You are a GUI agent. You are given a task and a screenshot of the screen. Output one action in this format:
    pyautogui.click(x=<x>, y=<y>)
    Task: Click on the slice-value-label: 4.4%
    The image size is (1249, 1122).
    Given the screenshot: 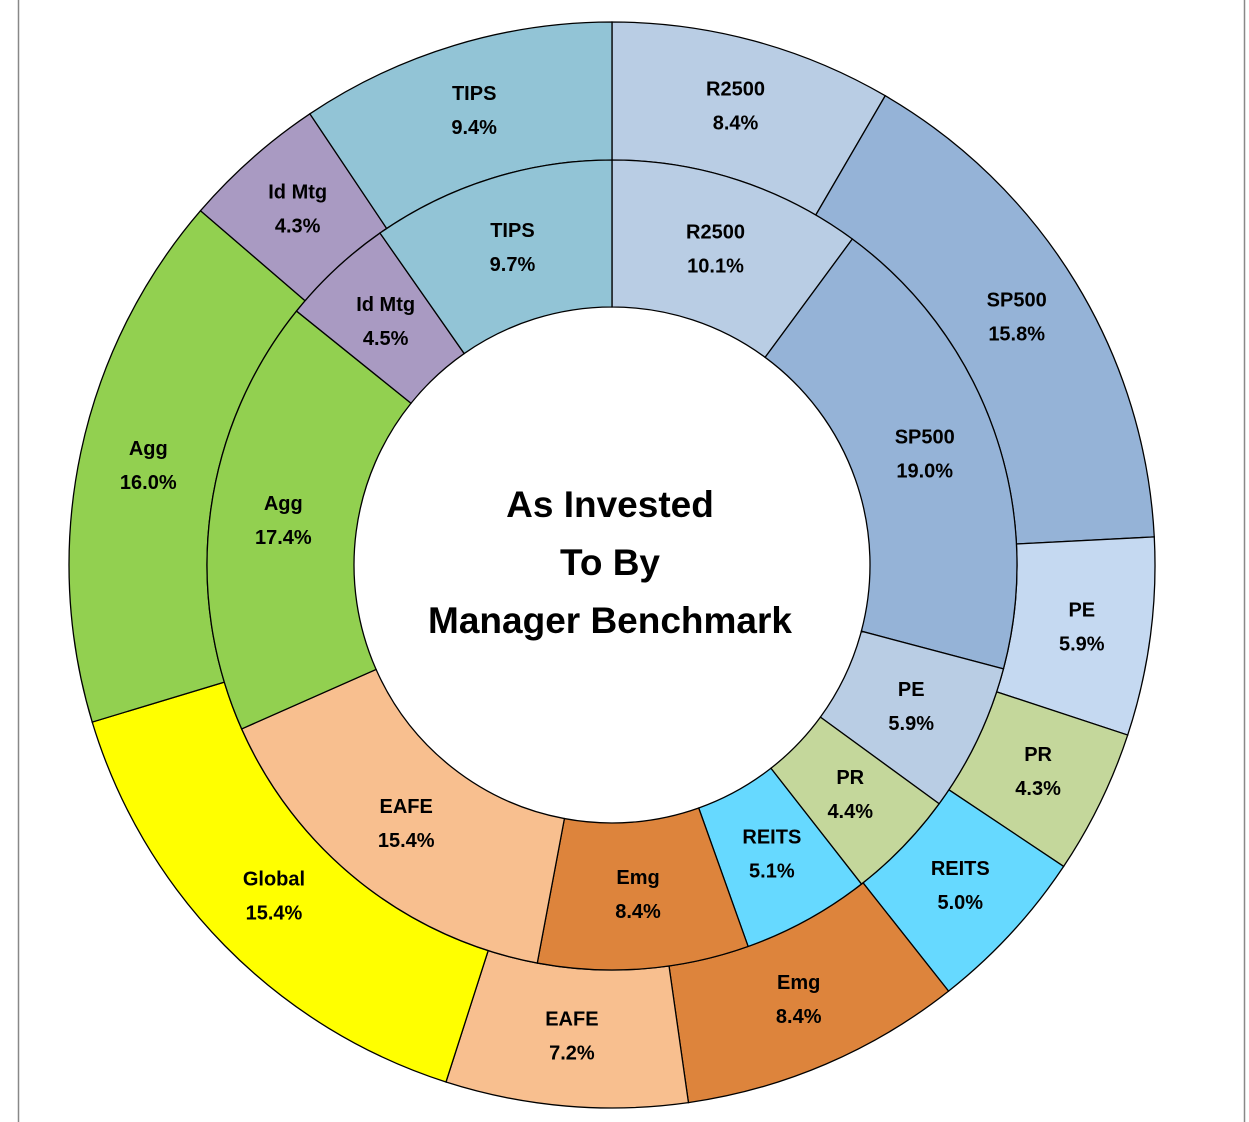 What is the action you would take?
    pyautogui.click(x=850, y=812)
    